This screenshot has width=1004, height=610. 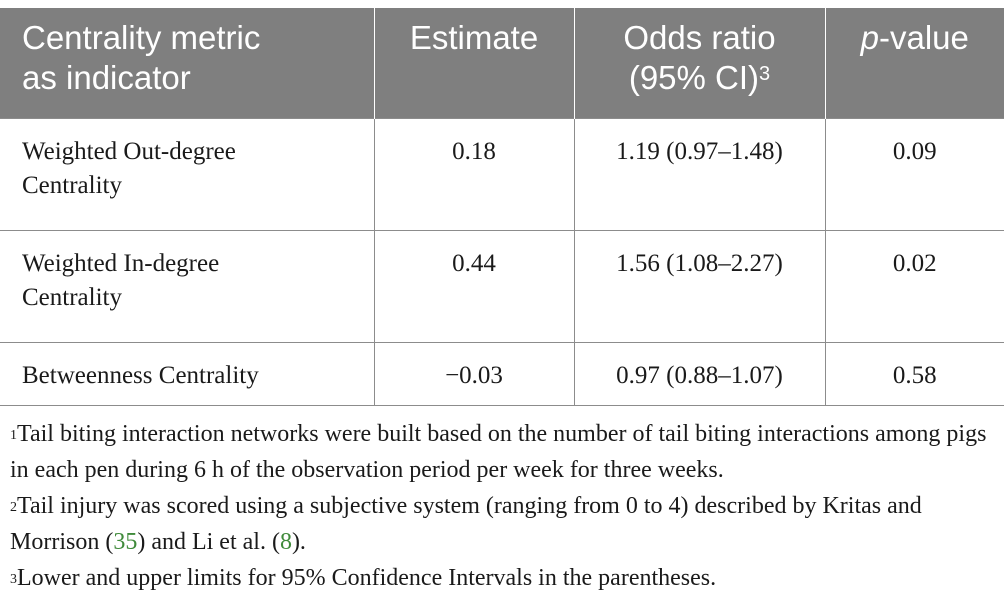 What do you see at coordinates (765, 74) in the screenshot?
I see `header-odds-footnote-marker: 3` at bounding box center [765, 74].